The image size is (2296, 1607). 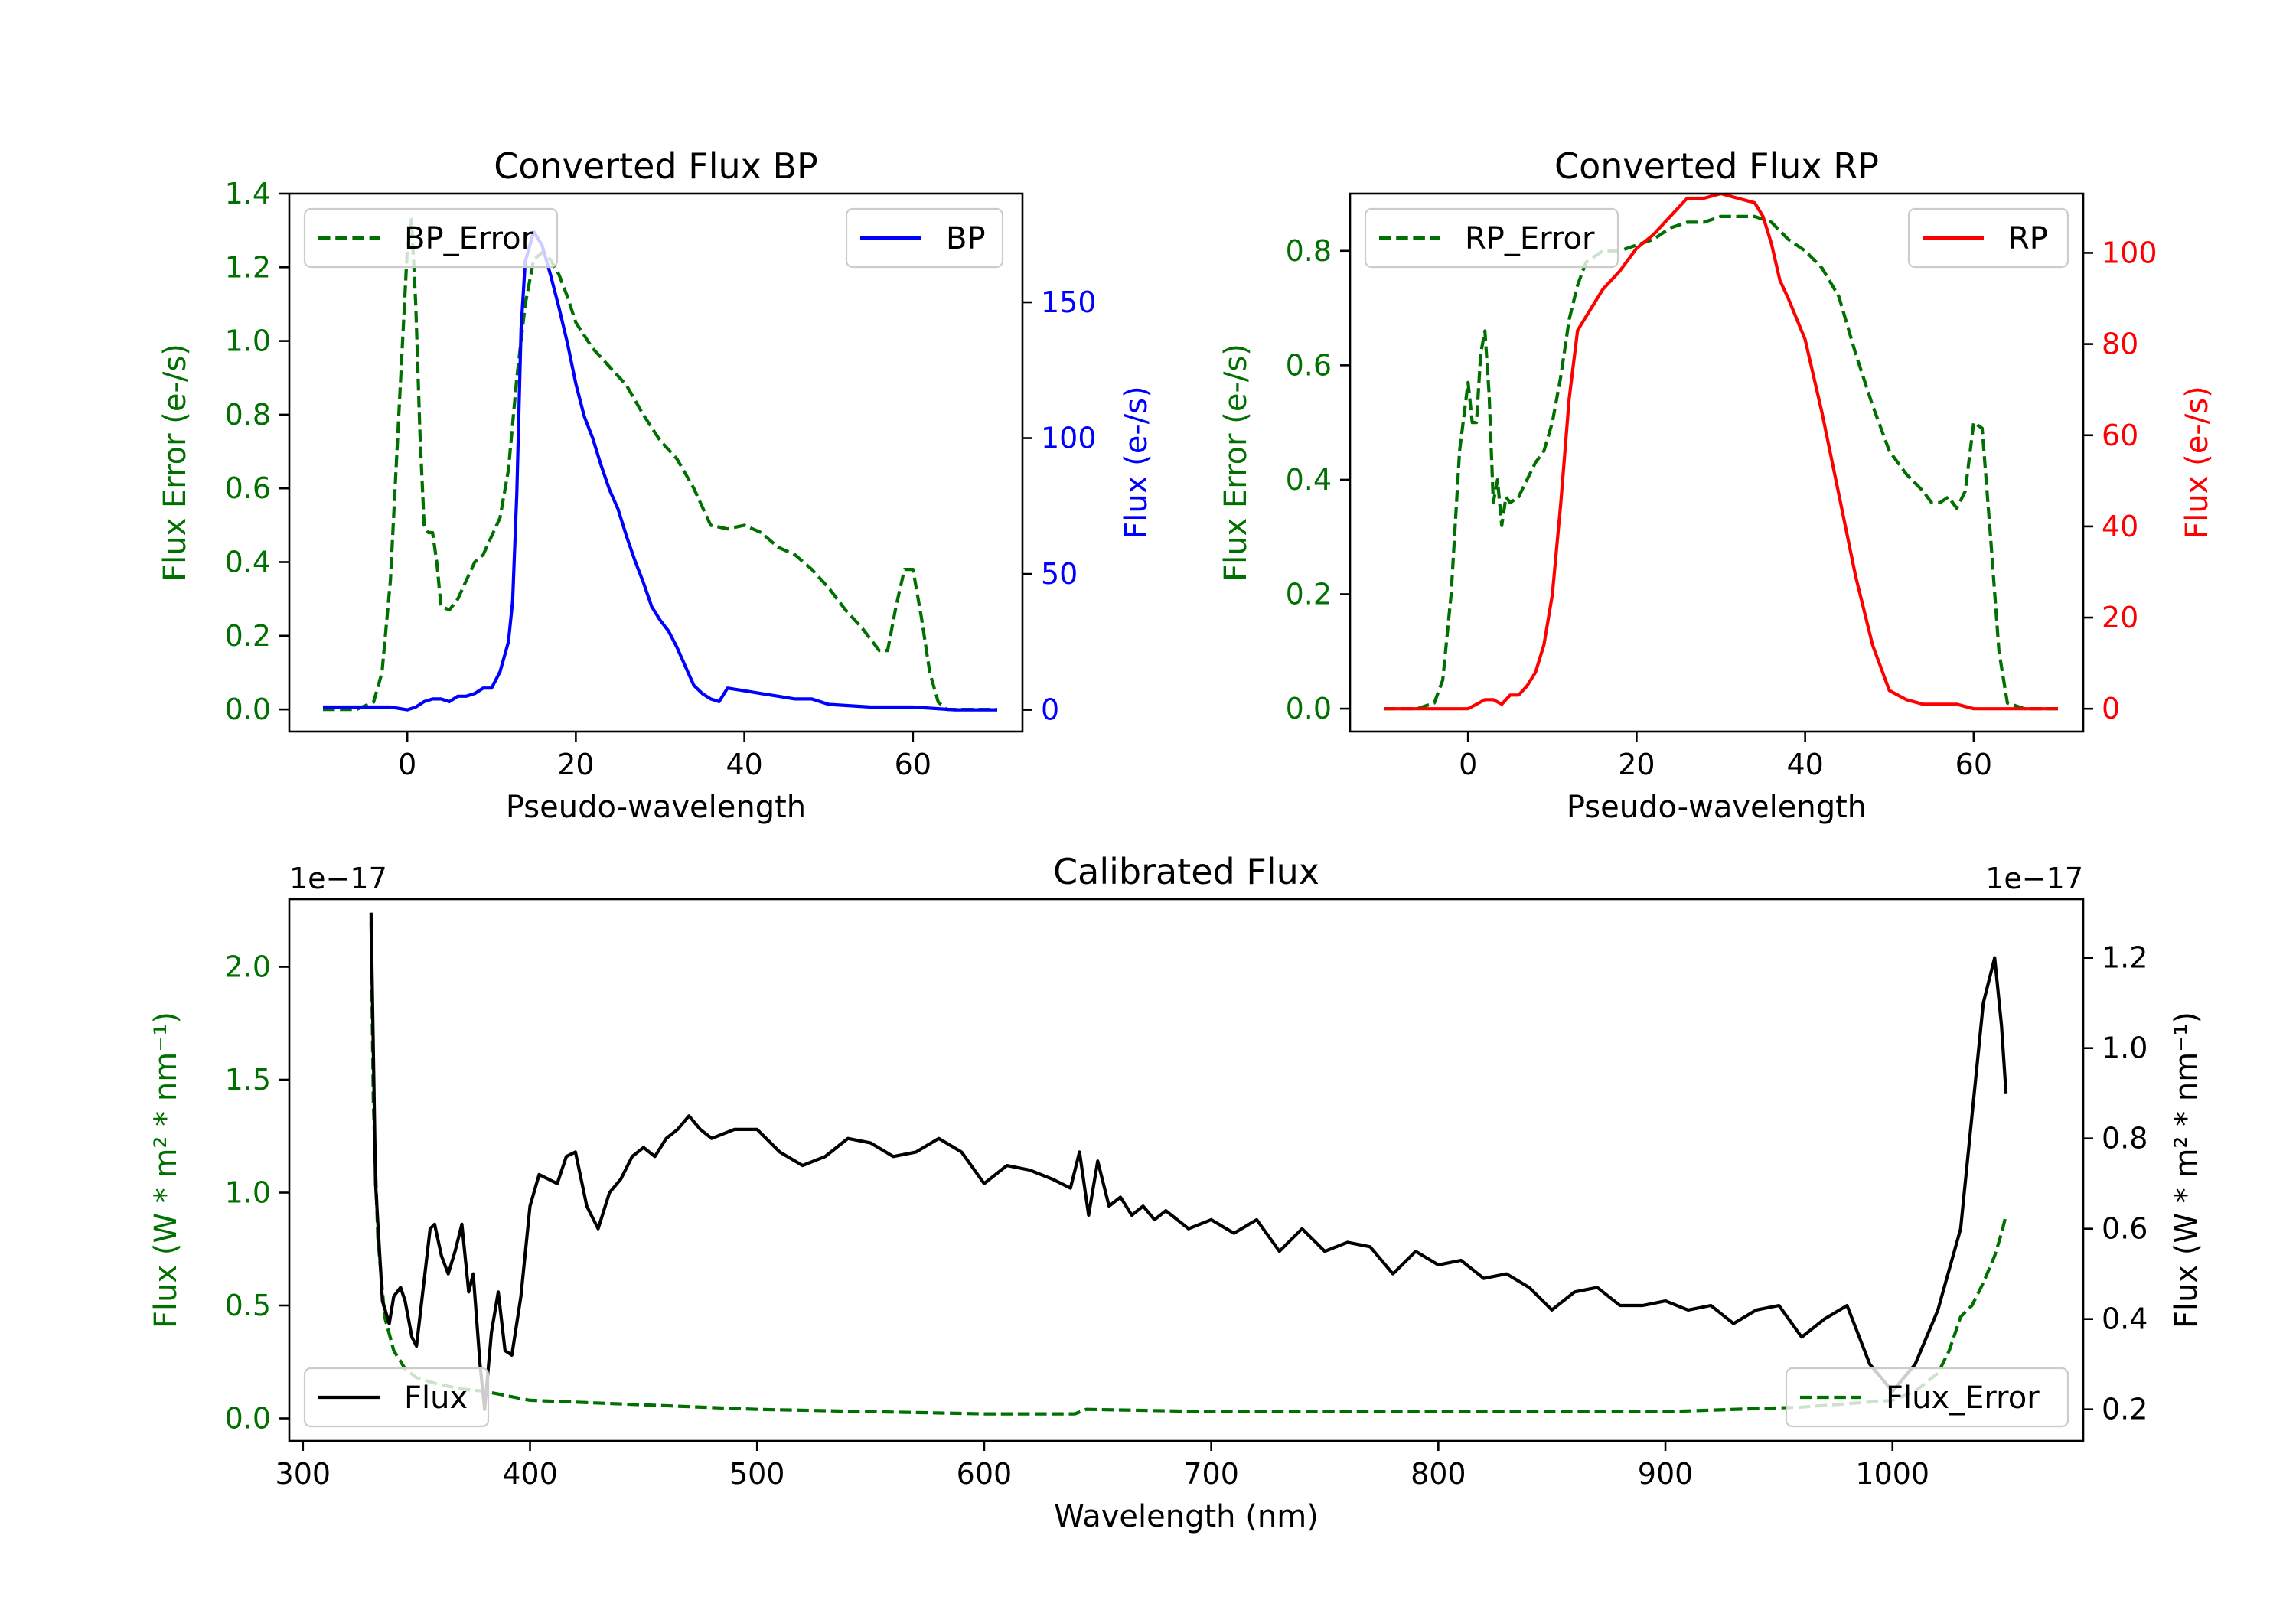 I want to click on rp-right-y-tick-label: 60, so click(x=2120, y=435).